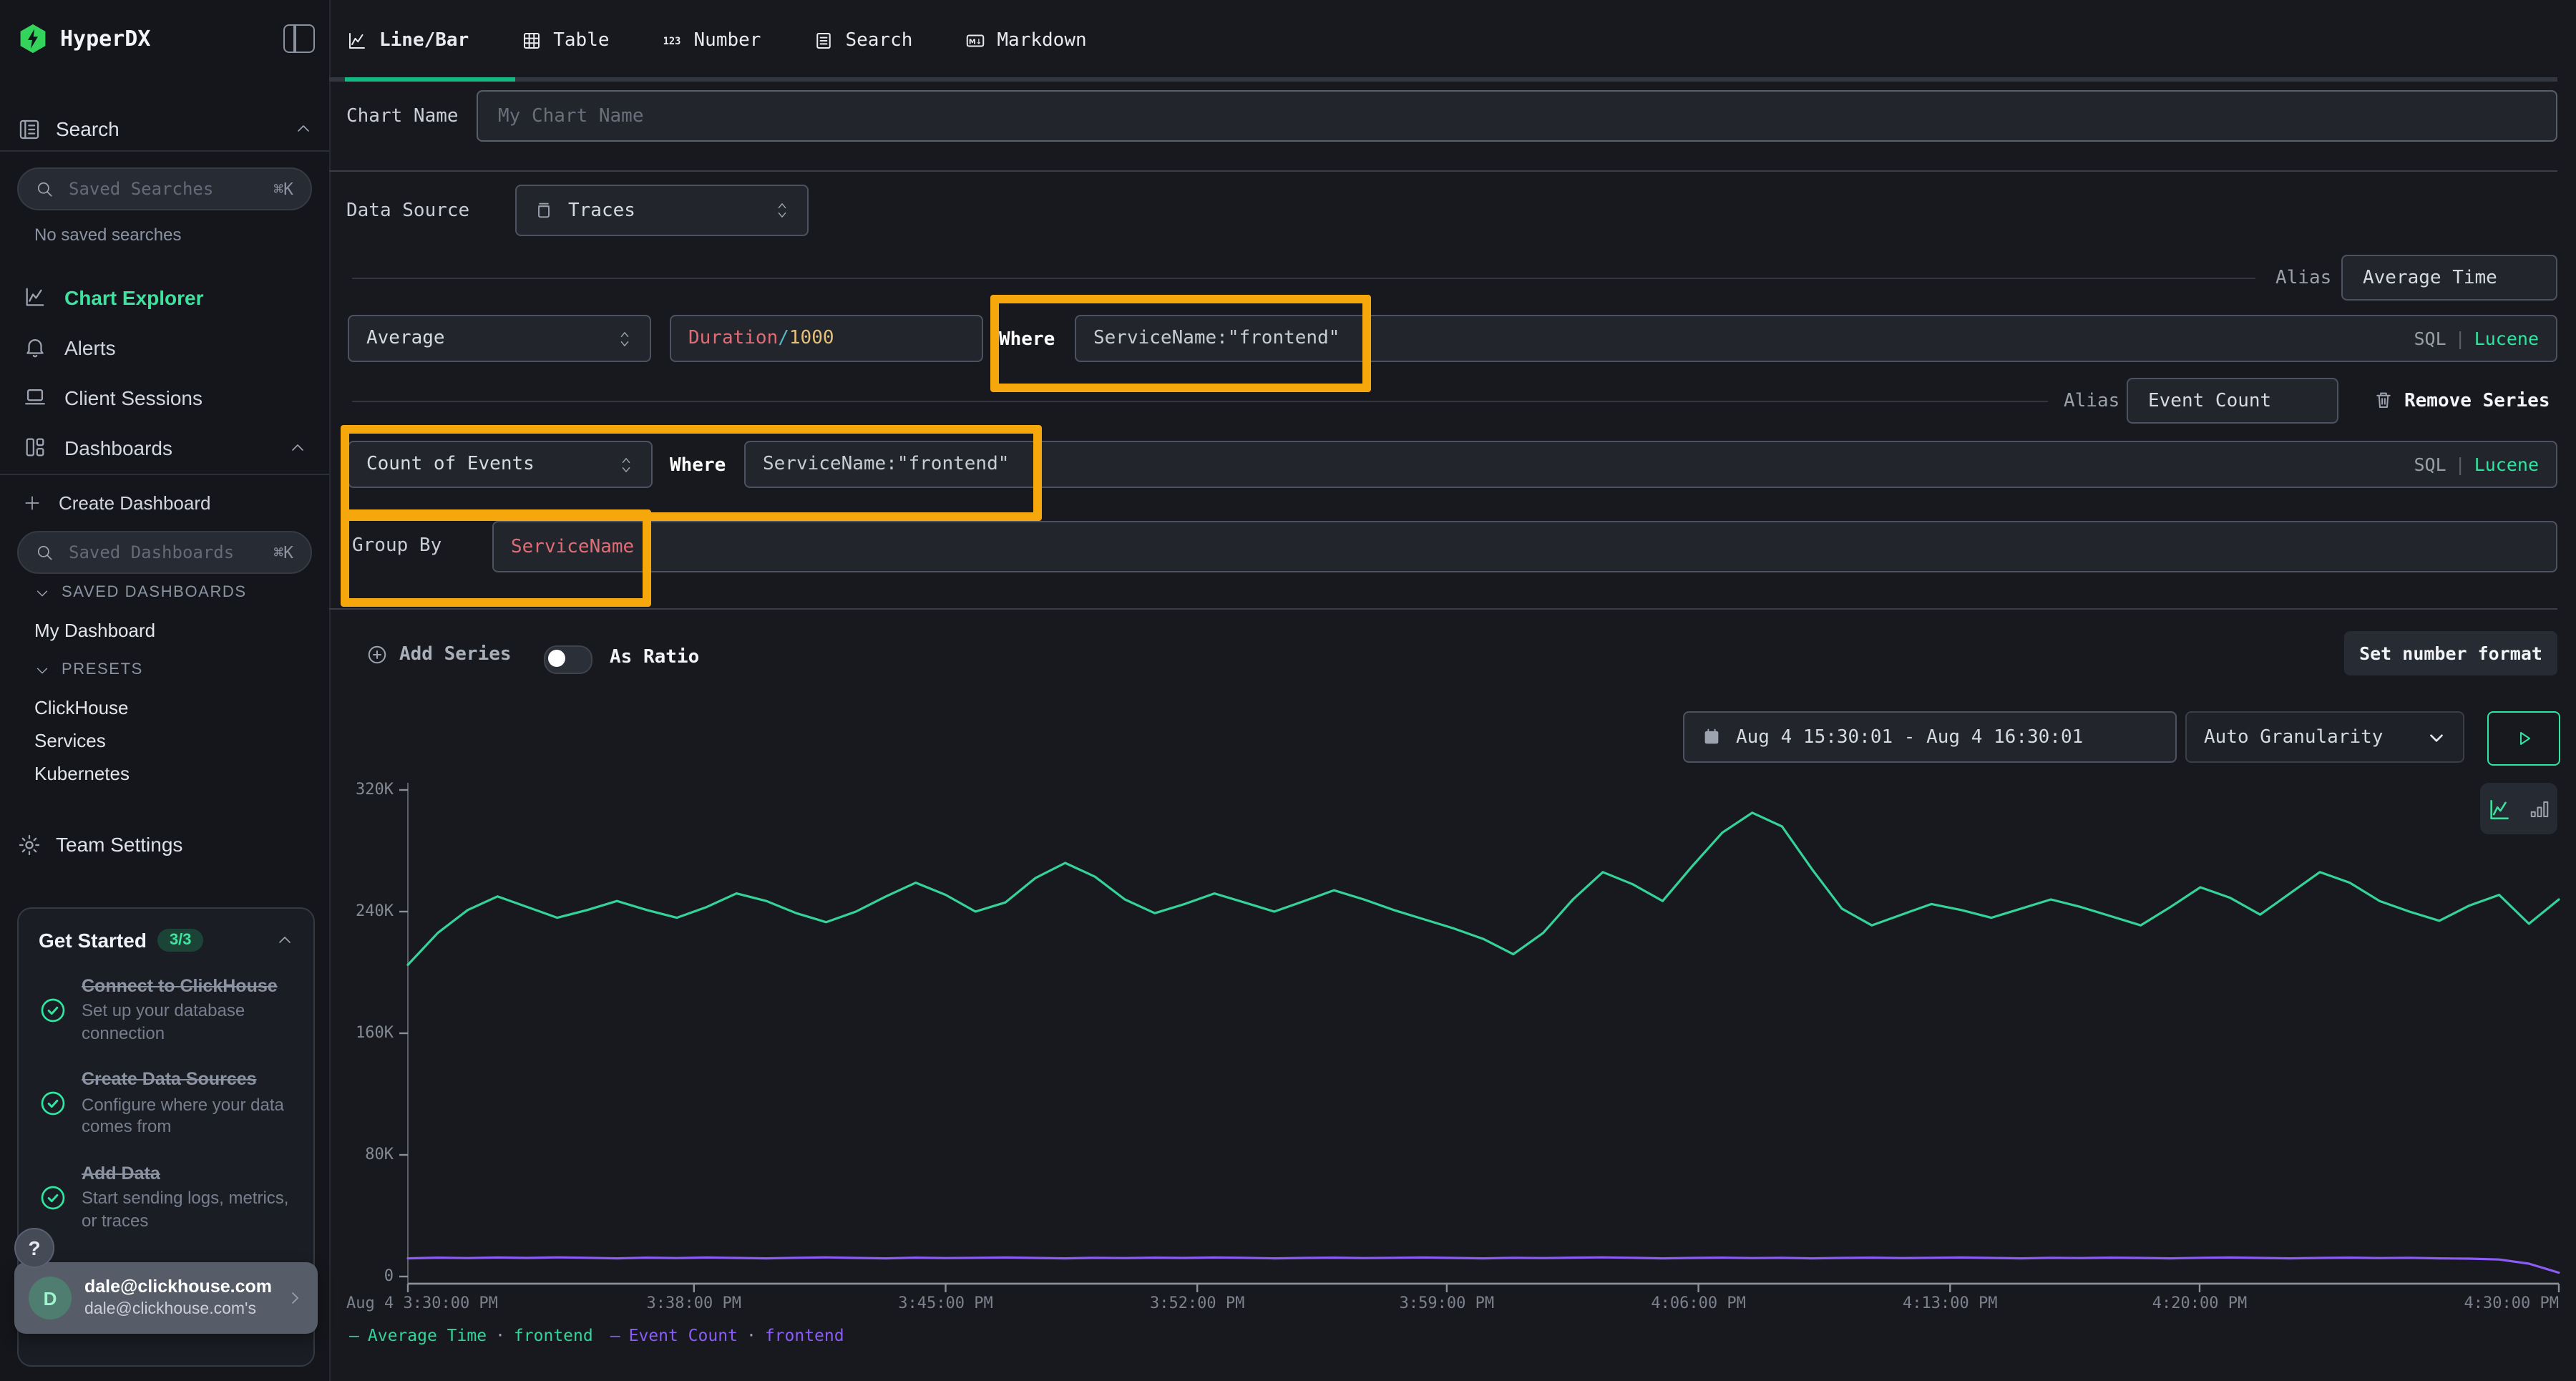 This screenshot has width=2576, height=1381. I want to click on tab-search: Search, so click(862, 41).